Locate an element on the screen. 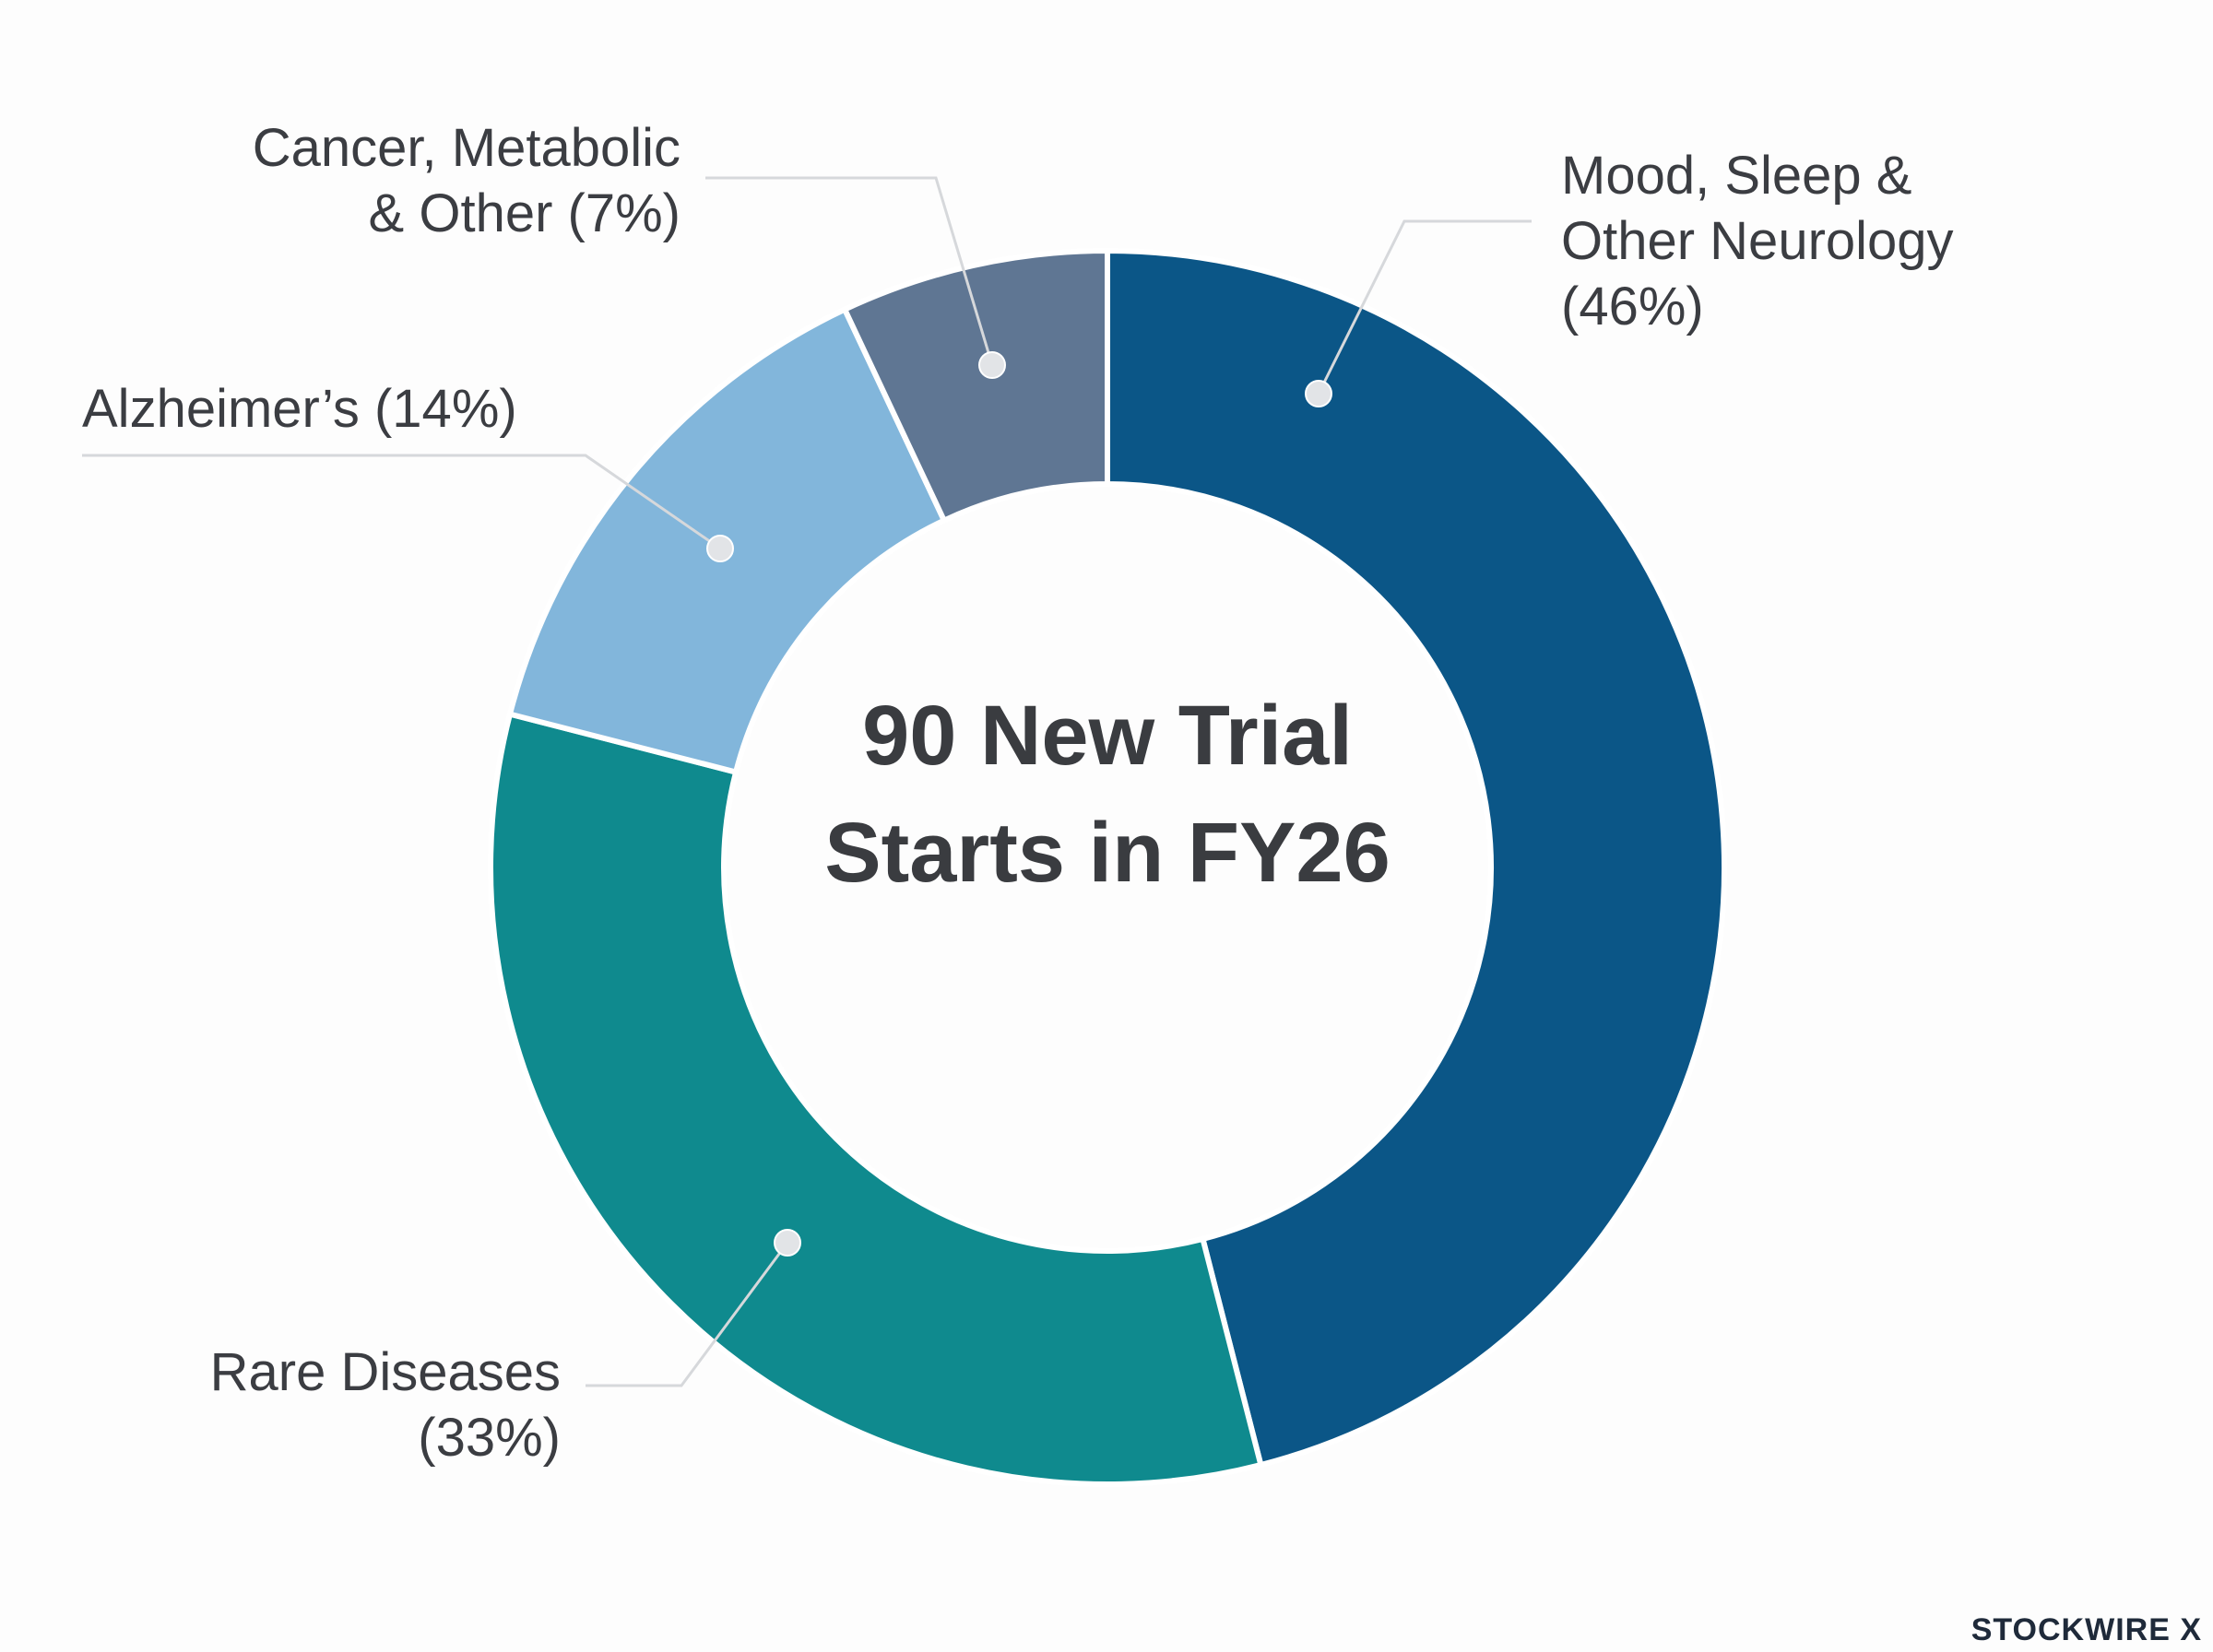 The image size is (2213, 1652). value-label: (14%) is located at coordinates (445, 409).